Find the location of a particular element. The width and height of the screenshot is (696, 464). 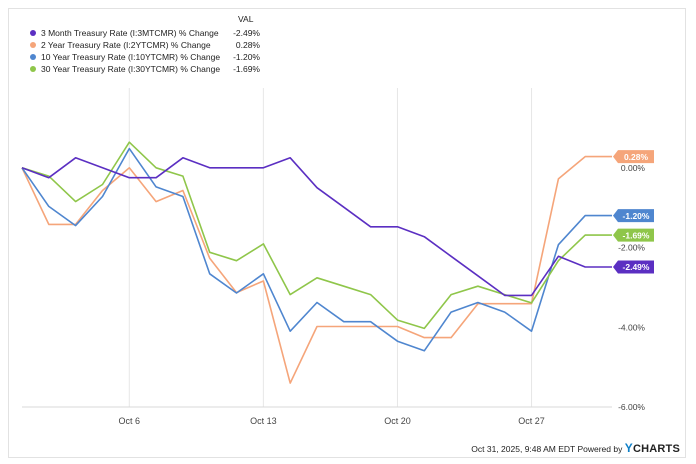

ycharts-logo-y: Y is located at coordinates (628, 448).